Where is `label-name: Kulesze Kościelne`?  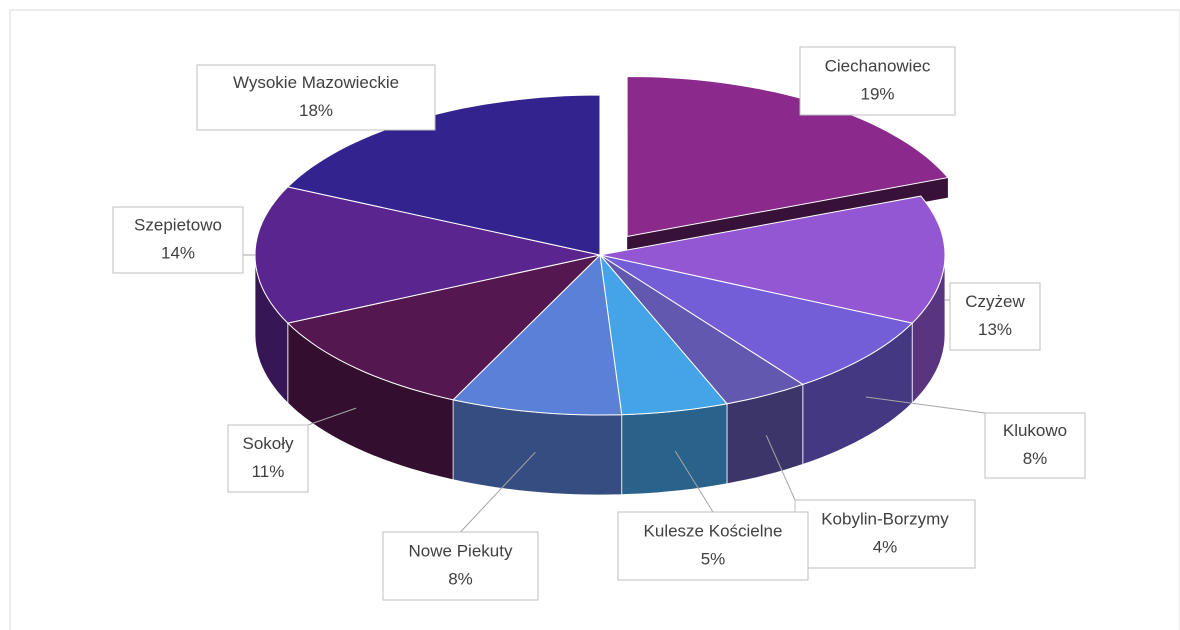 label-name: Kulesze Kościelne is located at coordinates (713, 530).